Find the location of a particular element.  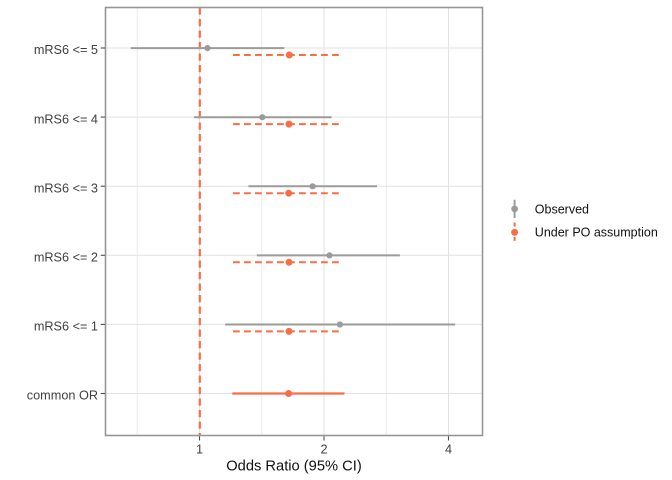

svg-text: Odds Ratio (95% CI) is located at coordinates (294, 466).